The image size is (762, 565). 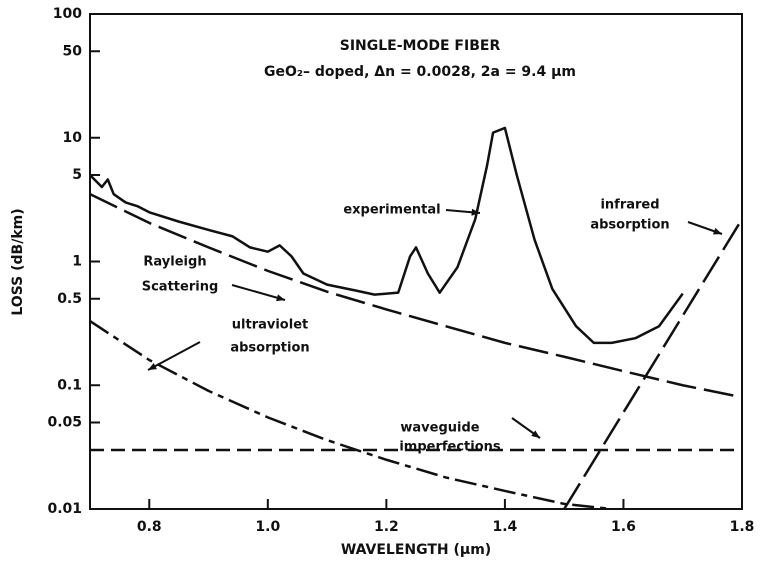 I want to click on annotation: experimental, so click(x=391, y=210).